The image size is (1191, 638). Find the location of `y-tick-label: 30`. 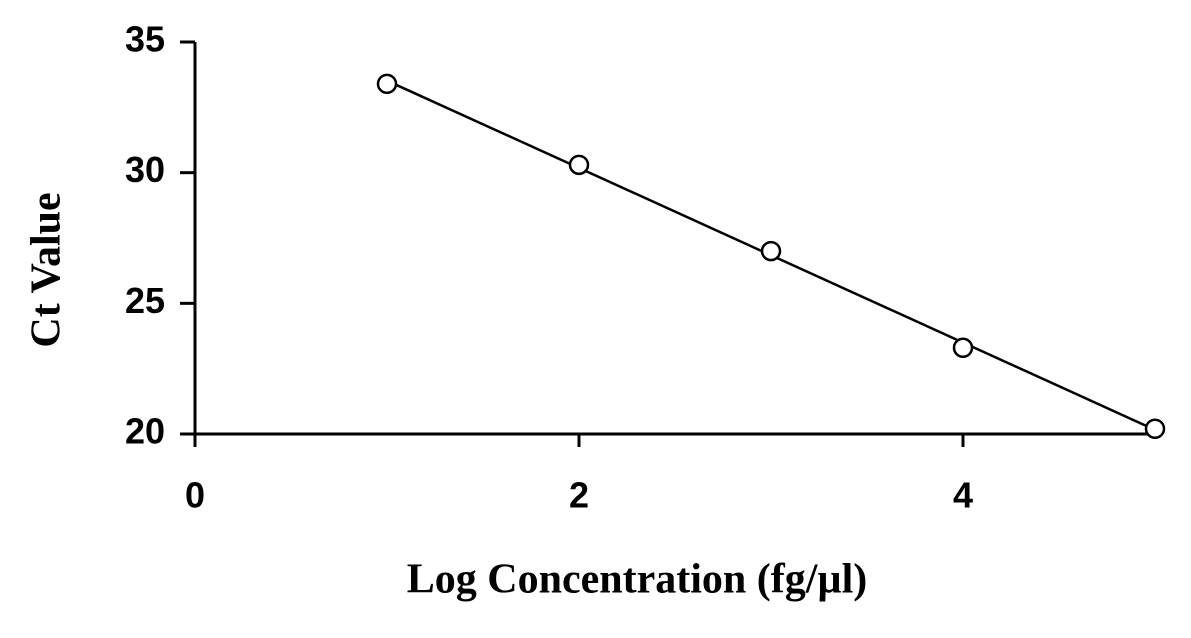

y-tick-label: 30 is located at coordinates (145, 169).